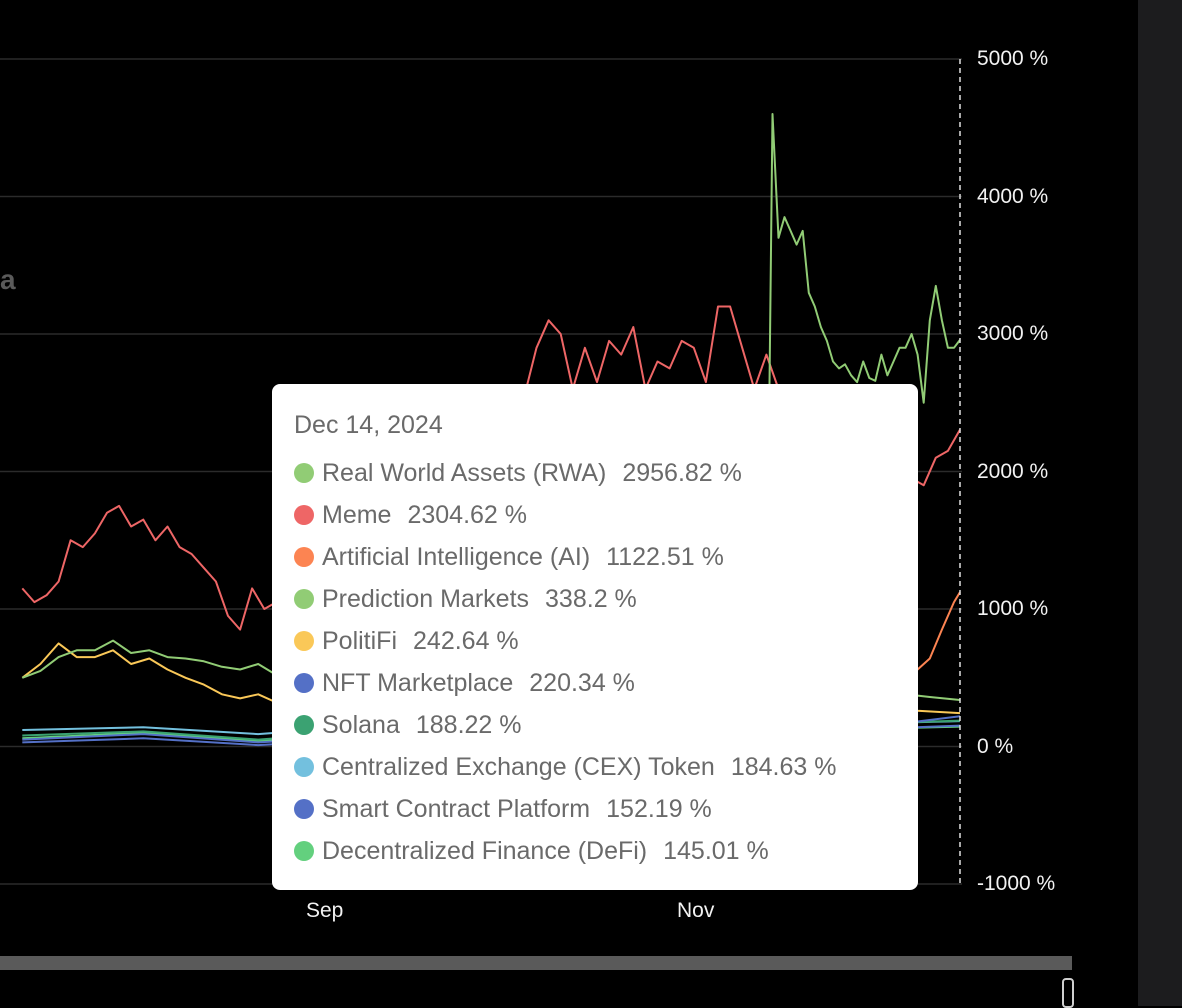 This screenshot has width=1182, height=1008. What do you see at coordinates (466, 640) in the screenshot?
I see `tooltip-series-value: 242.64 %` at bounding box center [466, 640].